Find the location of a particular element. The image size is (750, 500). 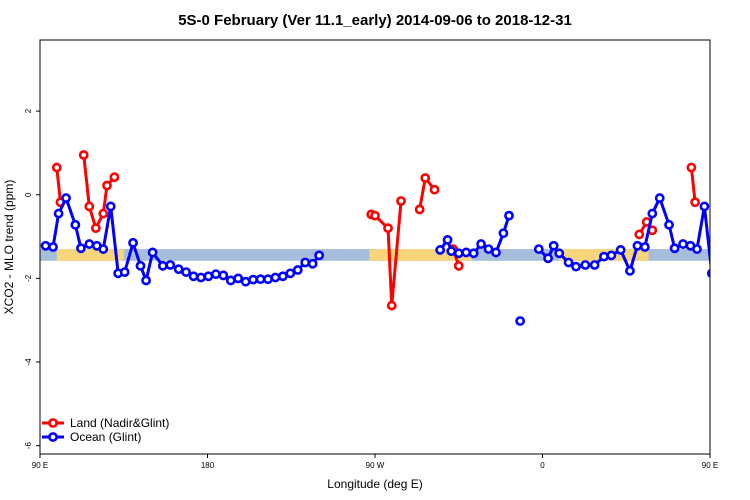

legend-label: Land (Nadir&Glint) is located at coordinates (119, 423).